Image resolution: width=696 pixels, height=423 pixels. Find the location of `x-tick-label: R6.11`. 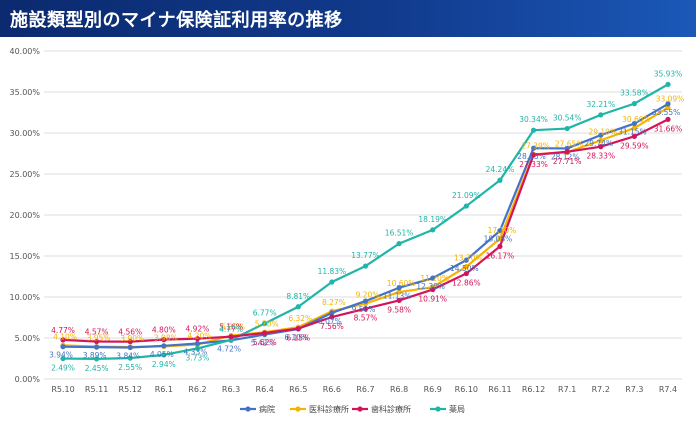

x-tick-label: R6.11 is located at coordinates (499, 389).